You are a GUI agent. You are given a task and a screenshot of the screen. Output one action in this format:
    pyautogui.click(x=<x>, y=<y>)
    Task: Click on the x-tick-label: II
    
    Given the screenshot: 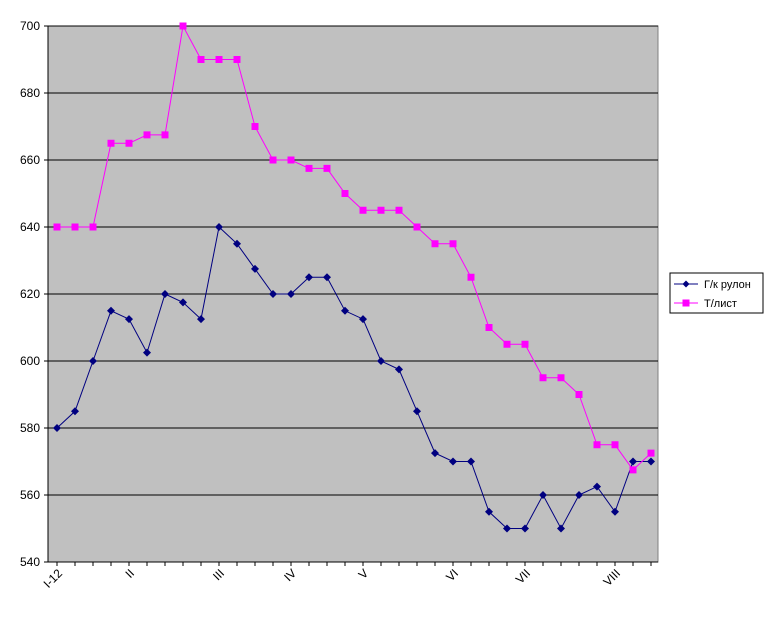 What is the action you would take?
    pyautogui.click(x=130, y=573)
    